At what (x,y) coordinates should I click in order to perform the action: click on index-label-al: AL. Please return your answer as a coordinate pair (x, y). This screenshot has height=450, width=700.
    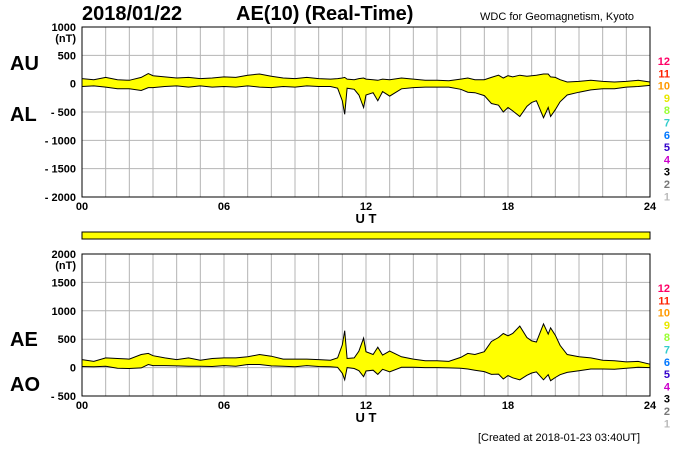
    Looking at the image, I should click on (23, 115).